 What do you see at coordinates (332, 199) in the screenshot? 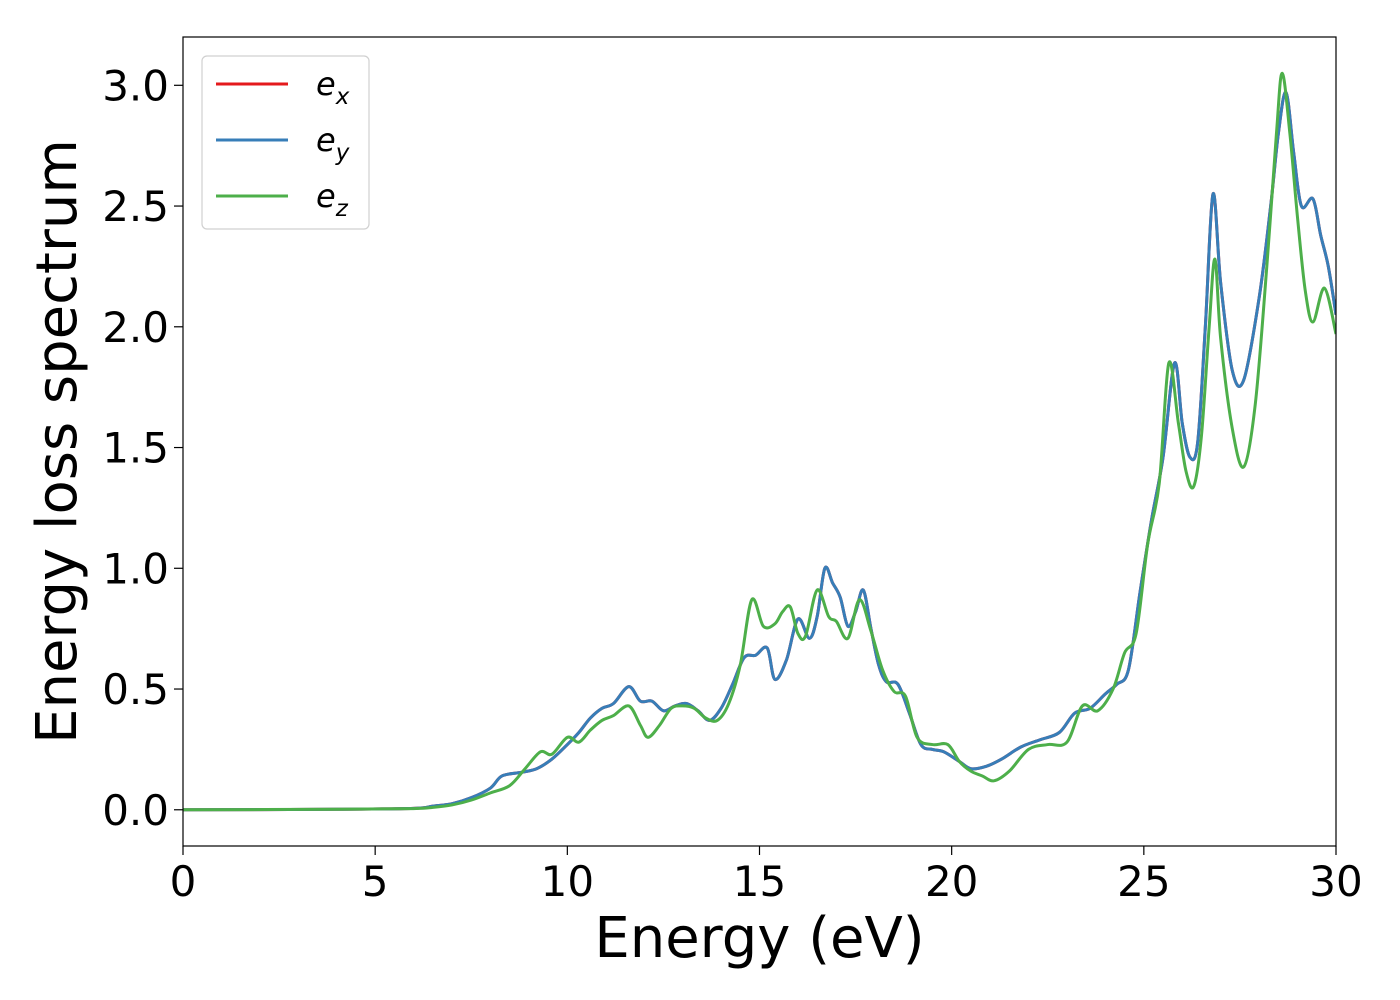
I see `legend-label-e-z: ez` at bounding box center [332, 199].